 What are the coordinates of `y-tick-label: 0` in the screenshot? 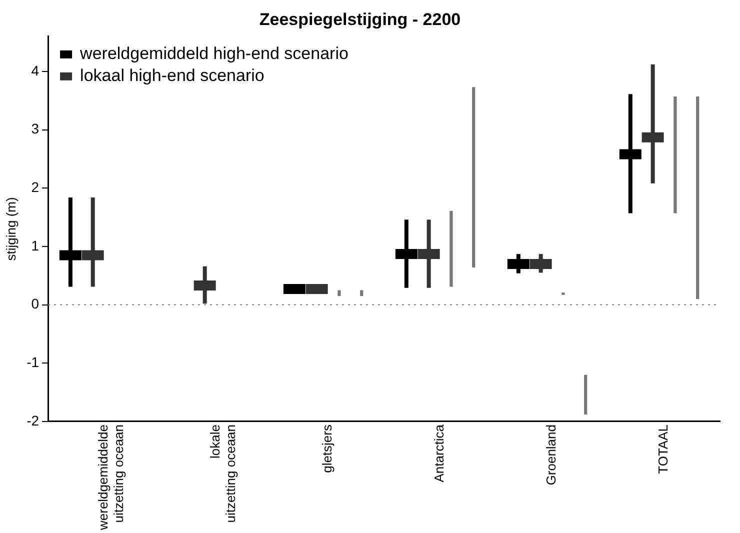 It's located at (35, 304).